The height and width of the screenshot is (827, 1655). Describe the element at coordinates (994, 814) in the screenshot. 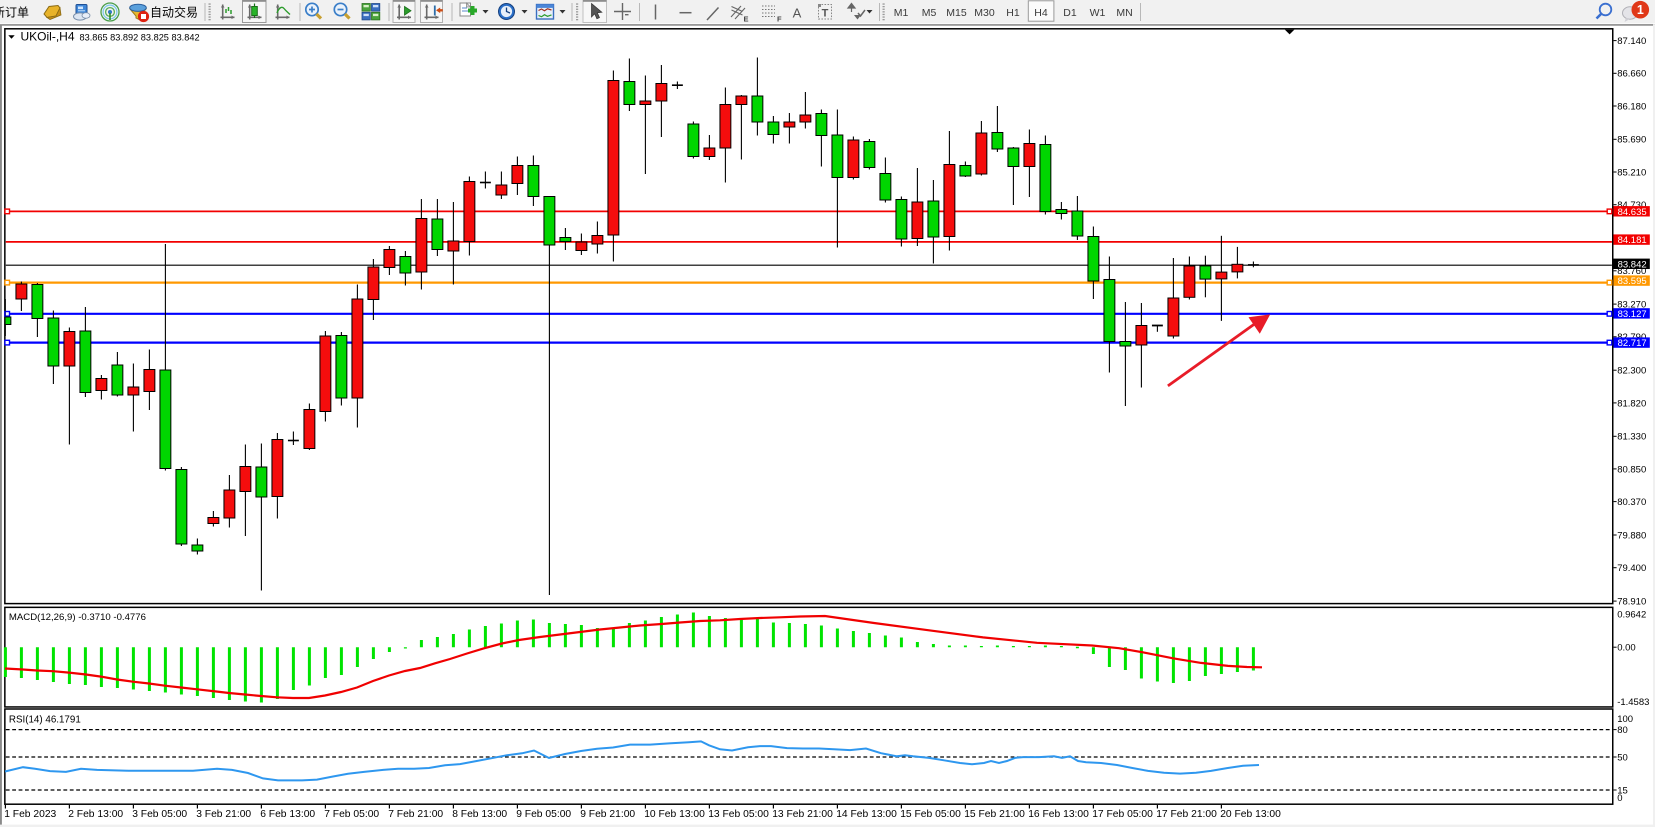

I see `svg-text: 15 Feb 21:00` at that location.